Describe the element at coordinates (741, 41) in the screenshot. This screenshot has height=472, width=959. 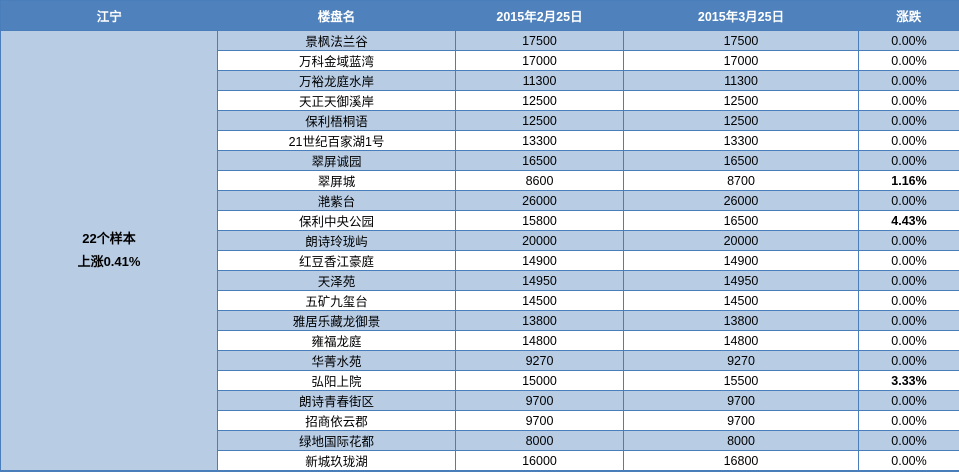
I see `price-mar-cell: 17500` at that location.